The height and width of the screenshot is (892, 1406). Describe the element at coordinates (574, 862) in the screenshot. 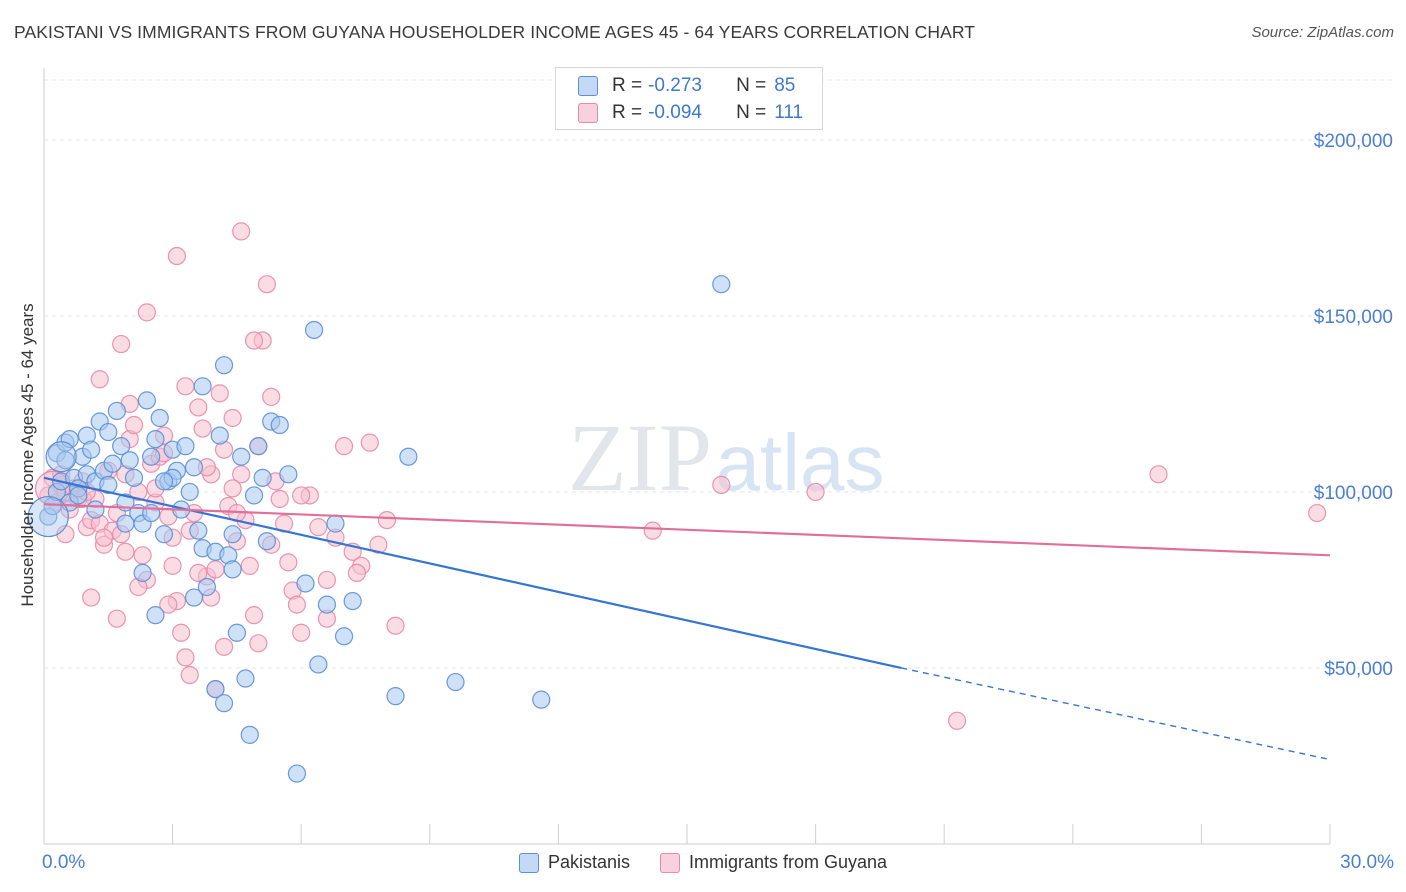

I see `legend-item-pakistanis: Pakistanis` at that location.